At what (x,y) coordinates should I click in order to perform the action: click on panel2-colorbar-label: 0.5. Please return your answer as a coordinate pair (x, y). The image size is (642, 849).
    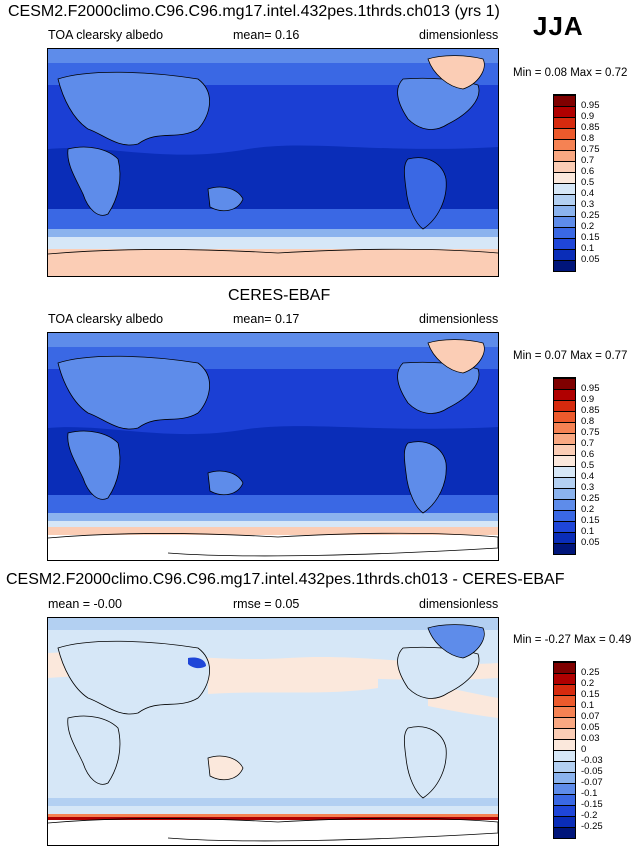
    Looking at the image, I should click on (588, 465).